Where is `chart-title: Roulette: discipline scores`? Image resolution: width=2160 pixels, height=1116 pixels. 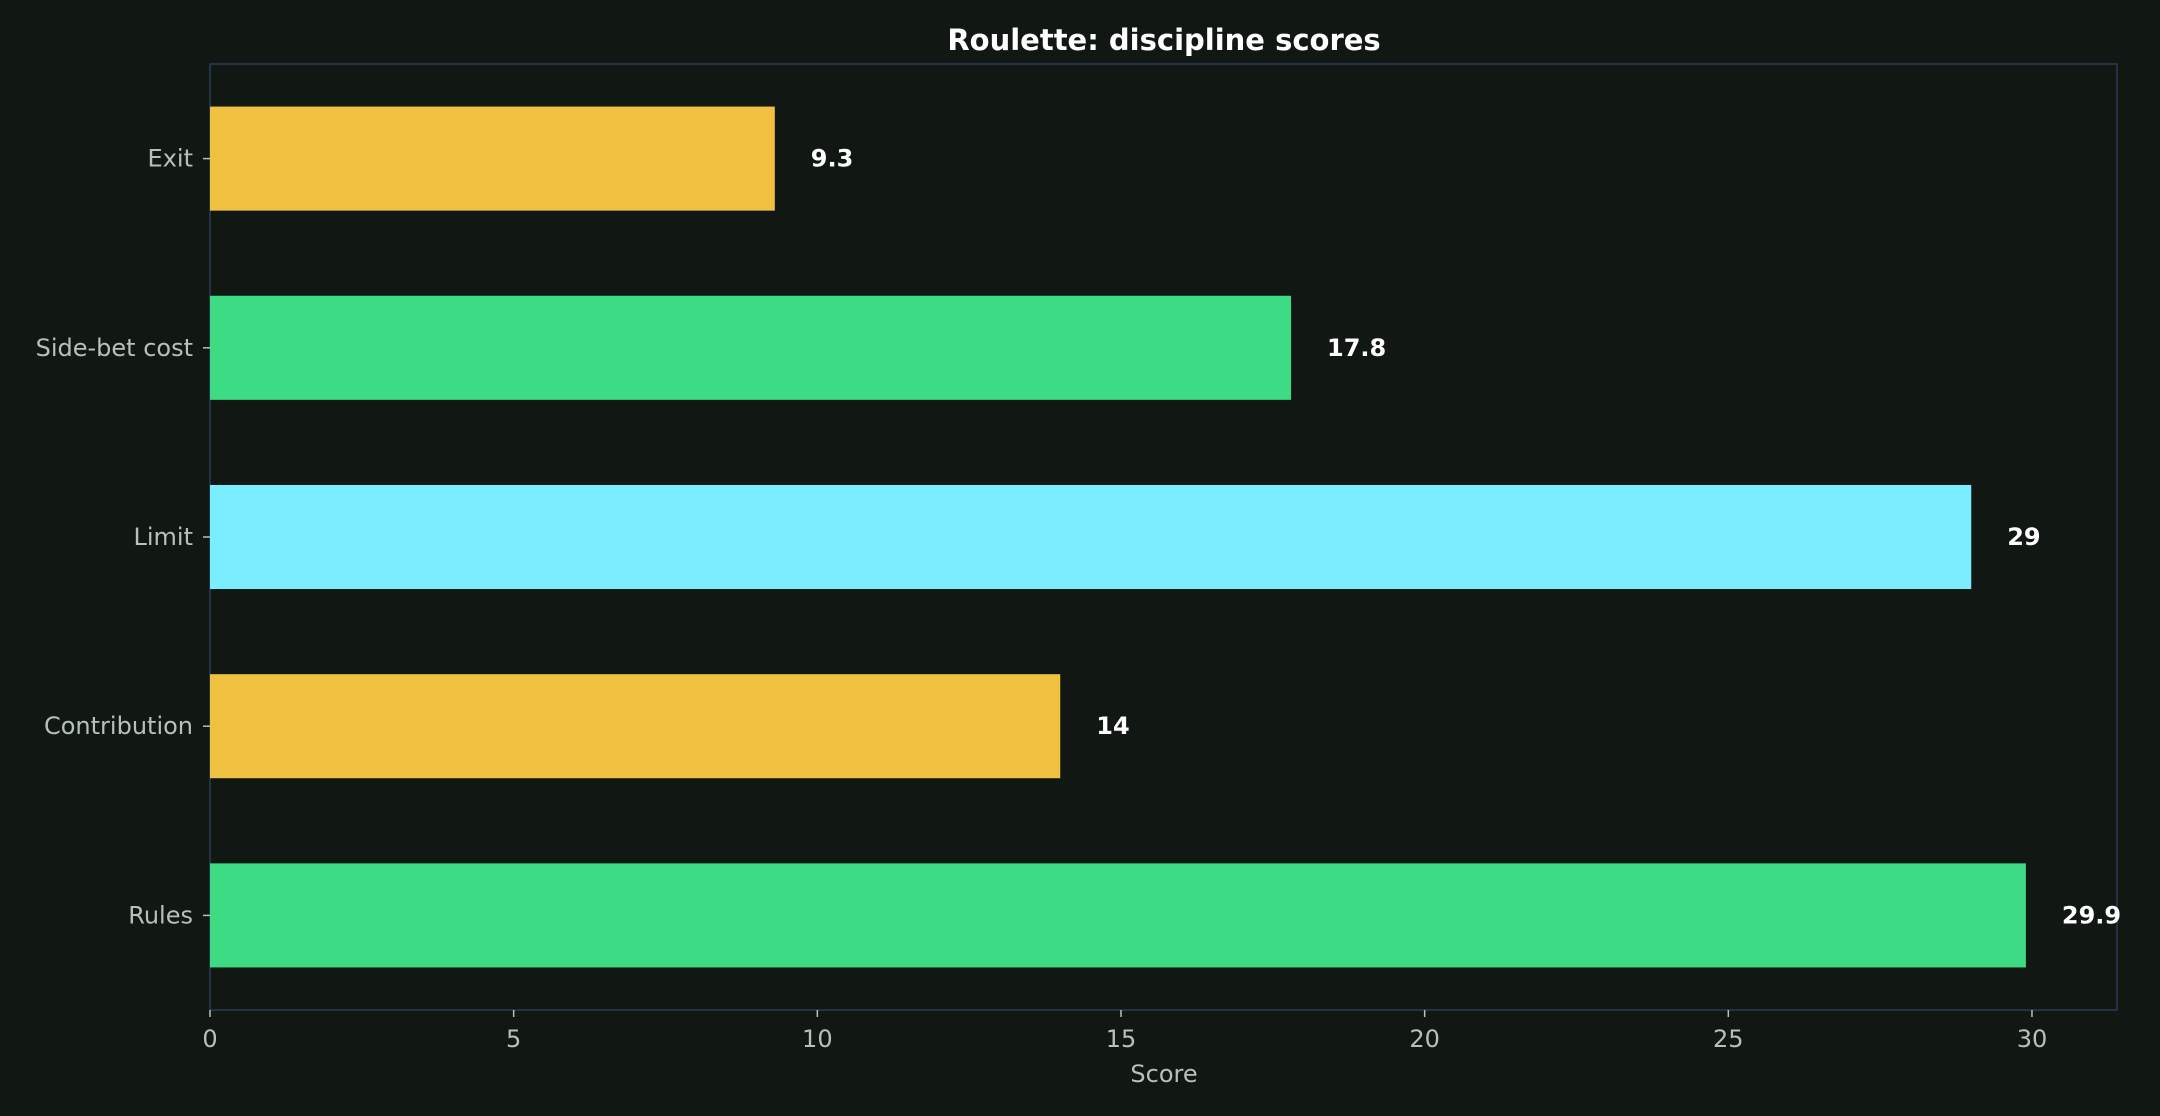
chart-title: Roulette: discipline scores is located at coordinates (1163, 40).